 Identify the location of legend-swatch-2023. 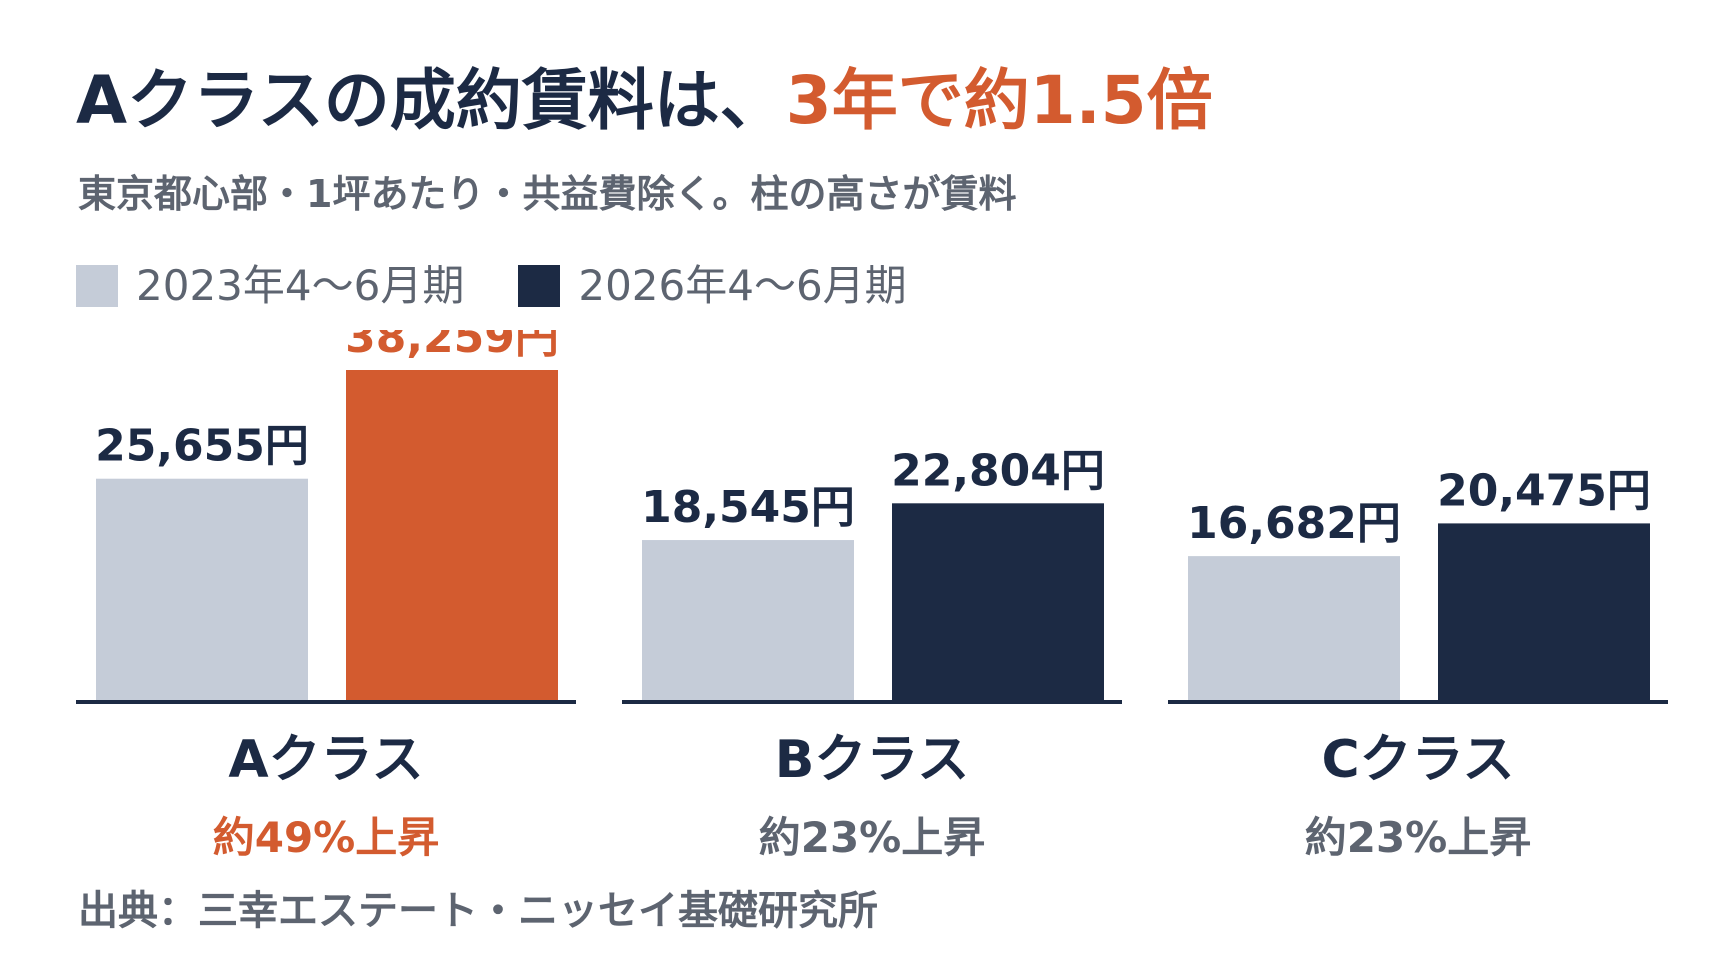
(97, 286).